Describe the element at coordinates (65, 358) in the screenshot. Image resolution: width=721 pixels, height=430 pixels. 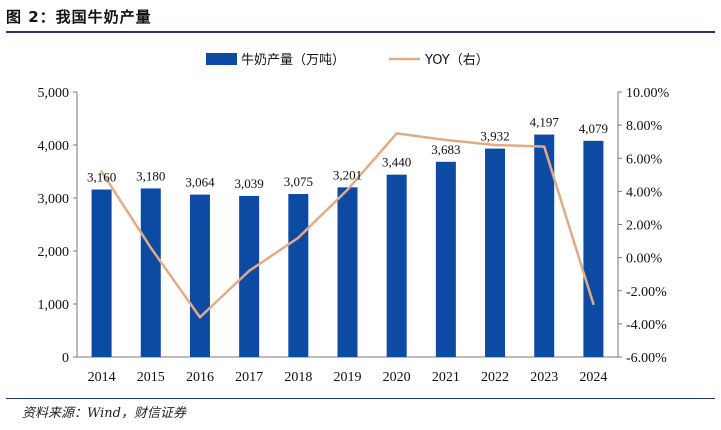
I see `left-tick-label: 0` at that location.